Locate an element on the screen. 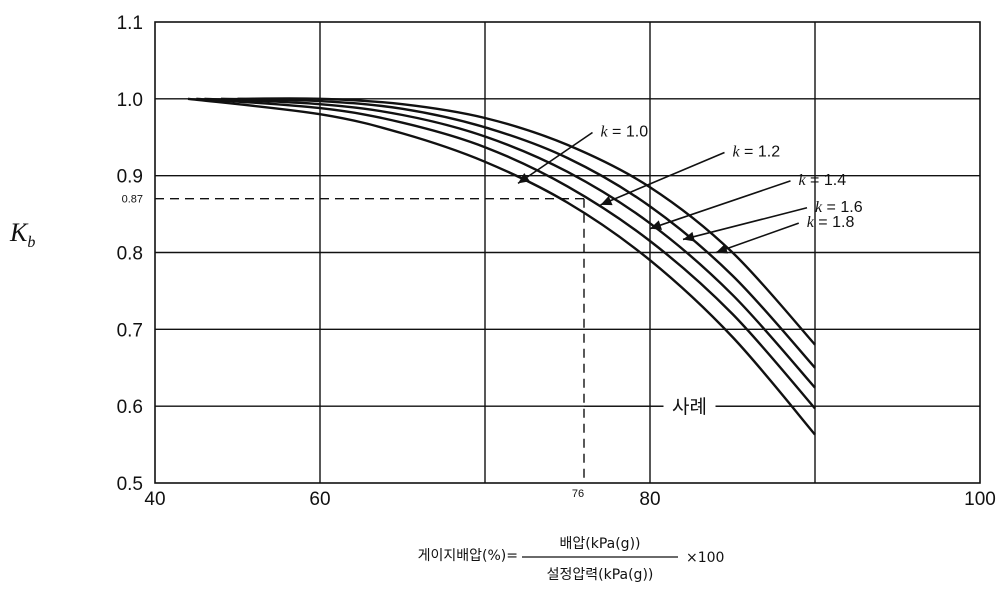 The image size is (1002, 589). formula-lhs: 게이지배압(%)= is located at coordinates (468, 556).